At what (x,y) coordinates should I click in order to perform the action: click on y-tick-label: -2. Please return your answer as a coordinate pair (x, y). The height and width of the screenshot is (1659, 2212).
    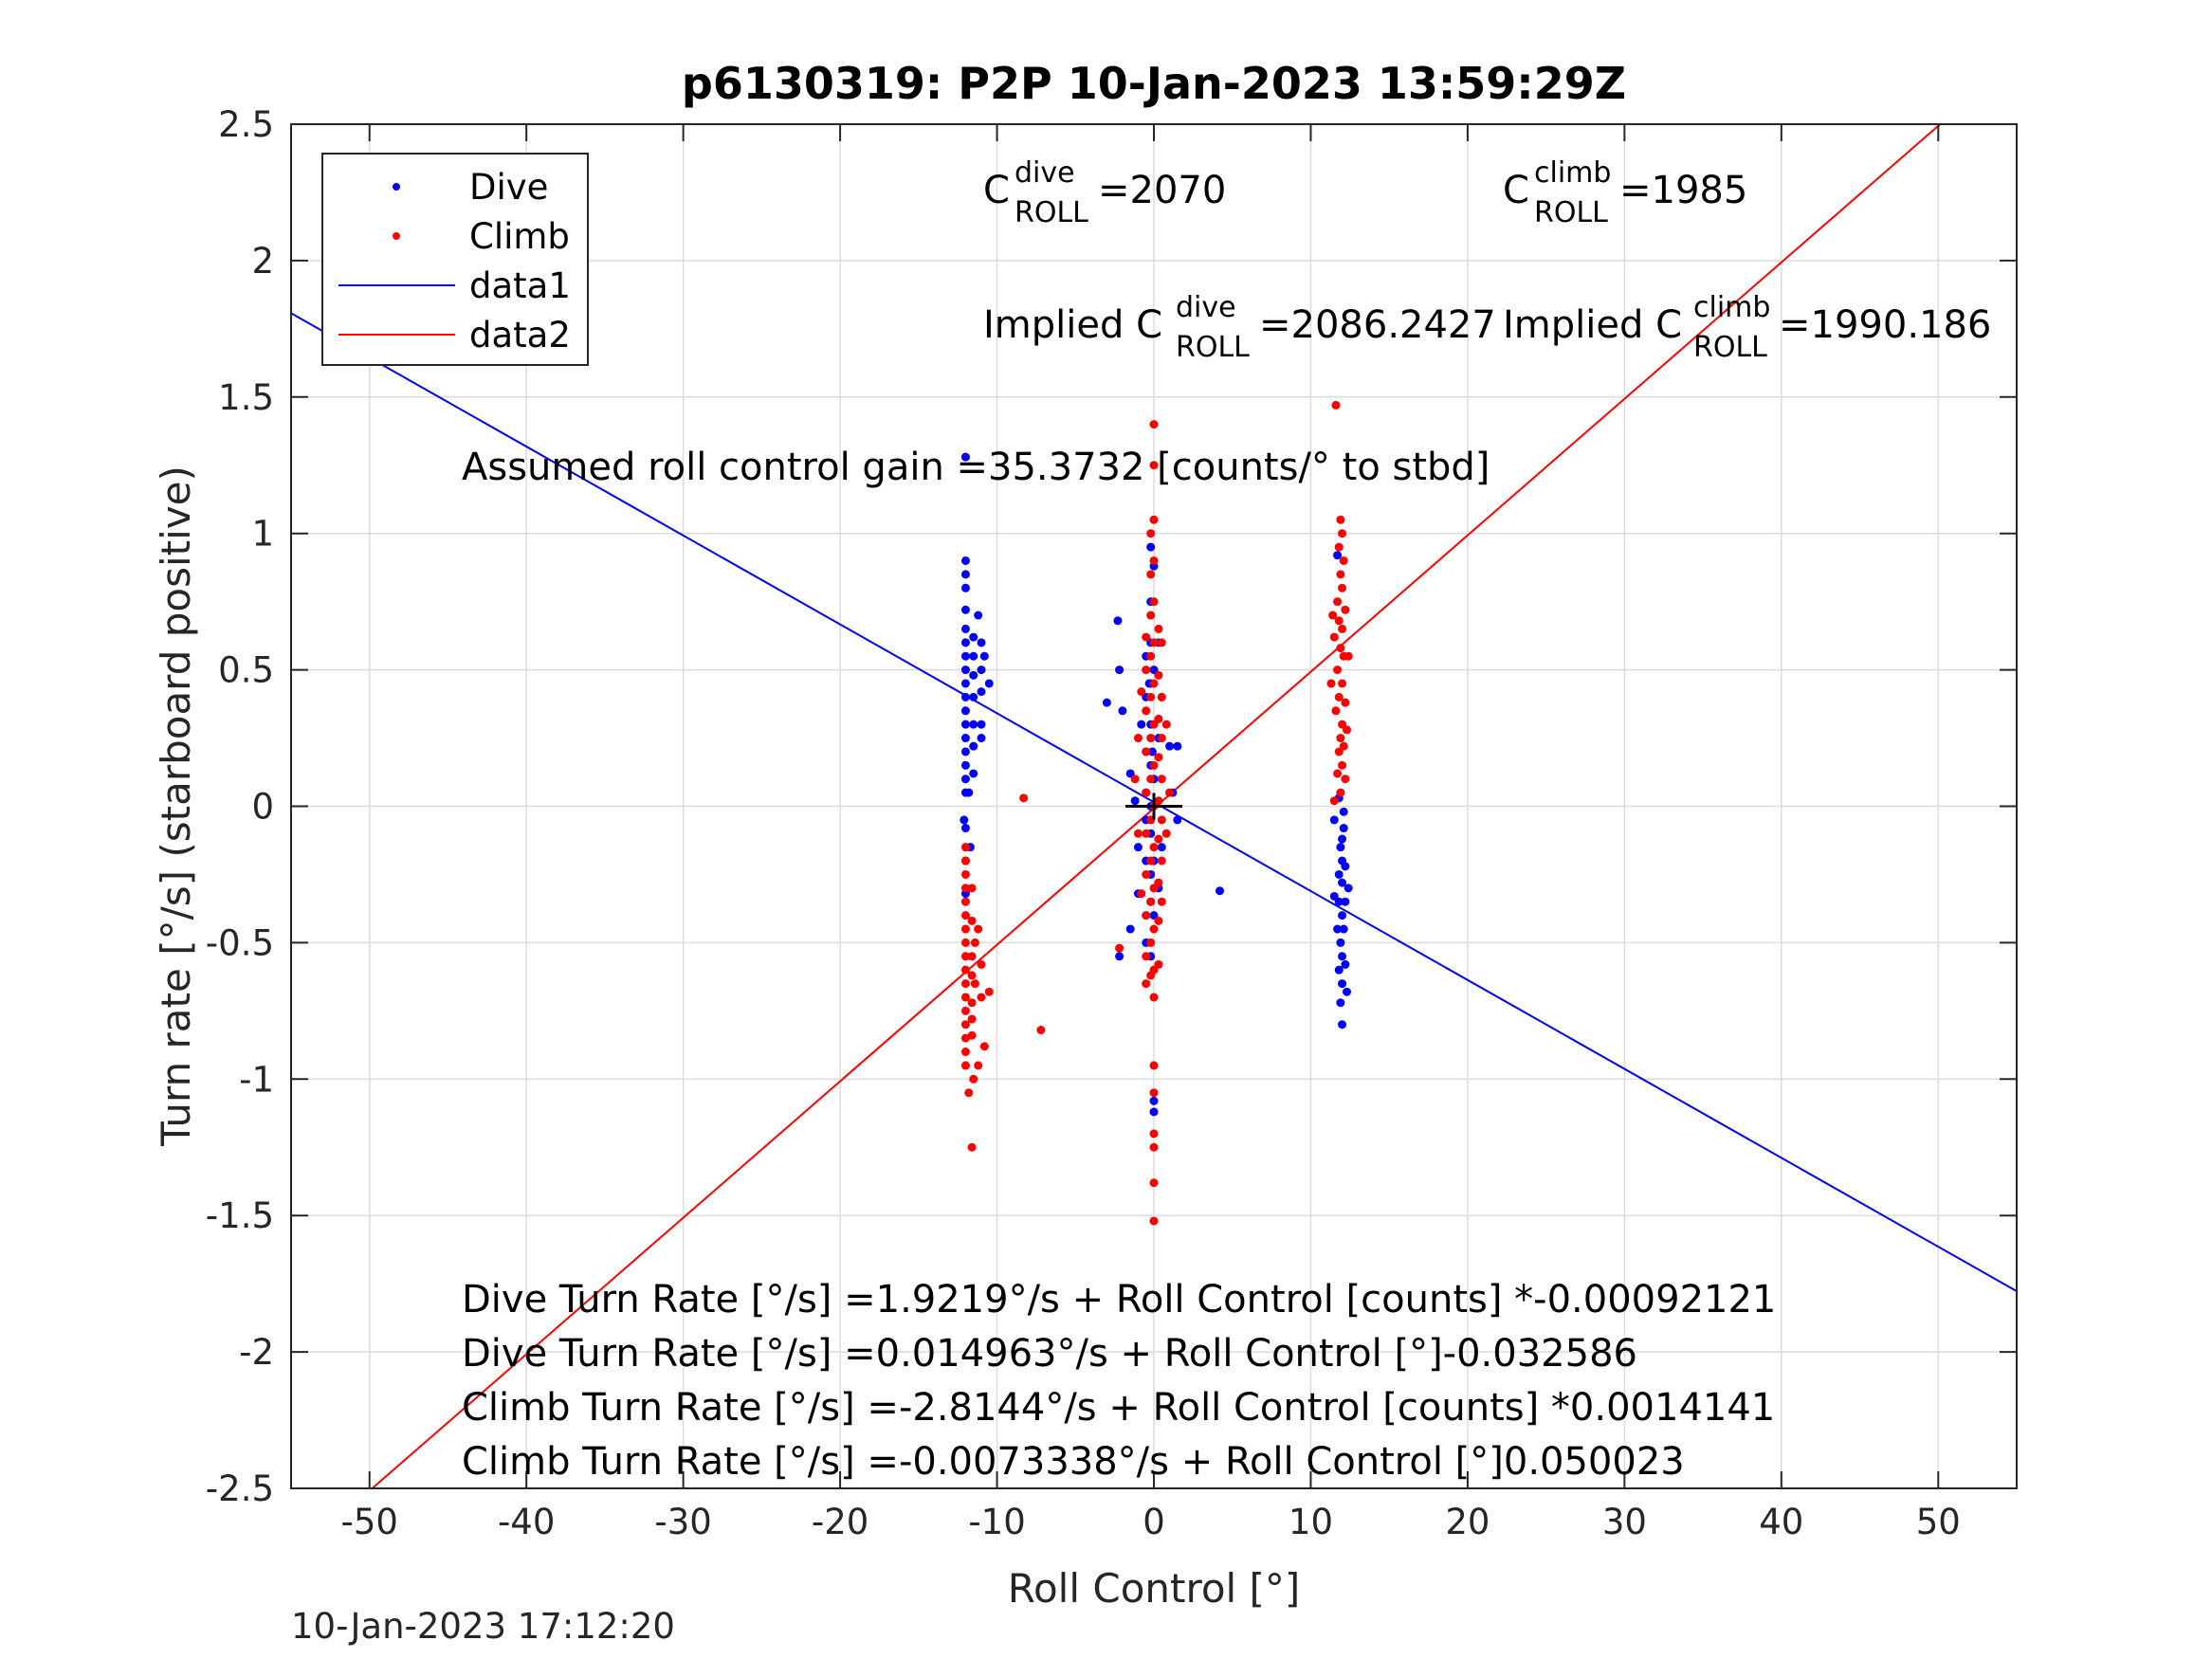
    Looking at the image, I should click on (256, 1352).